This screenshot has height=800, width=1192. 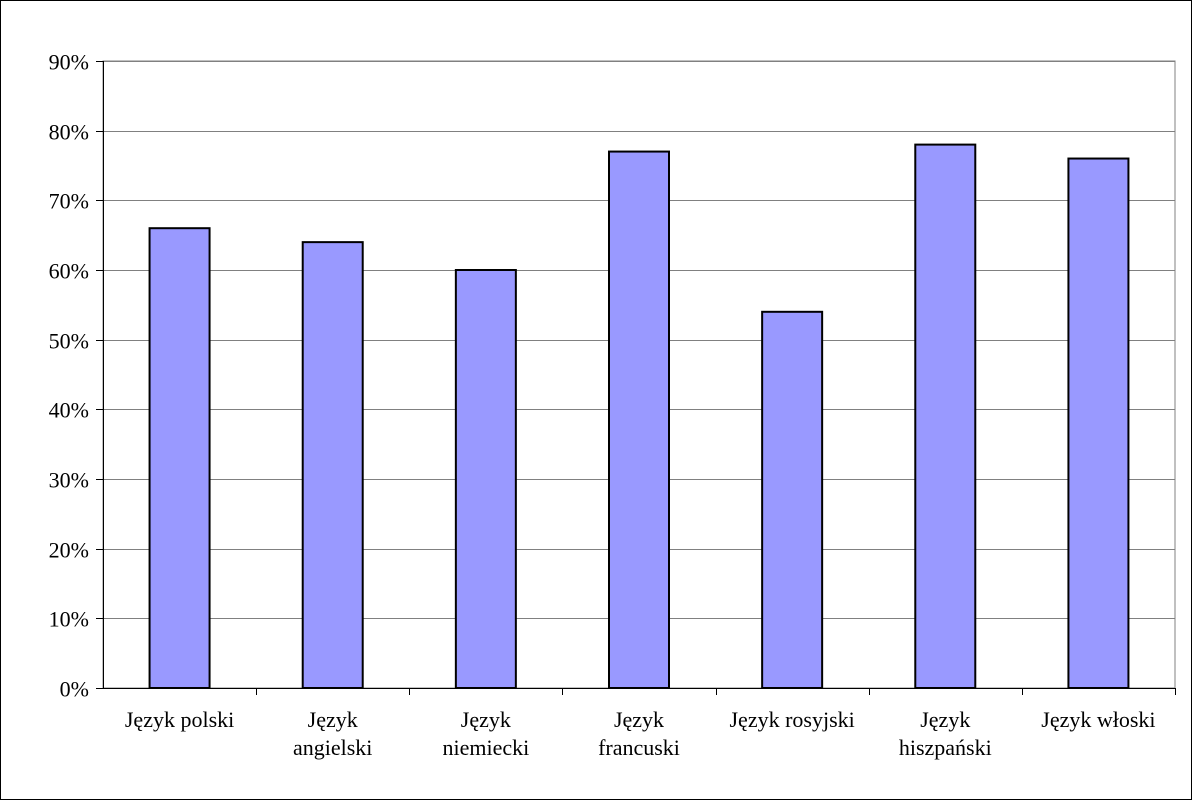 I want to click on x-category-label: Język hiszpański, so click(x=945, y=733).